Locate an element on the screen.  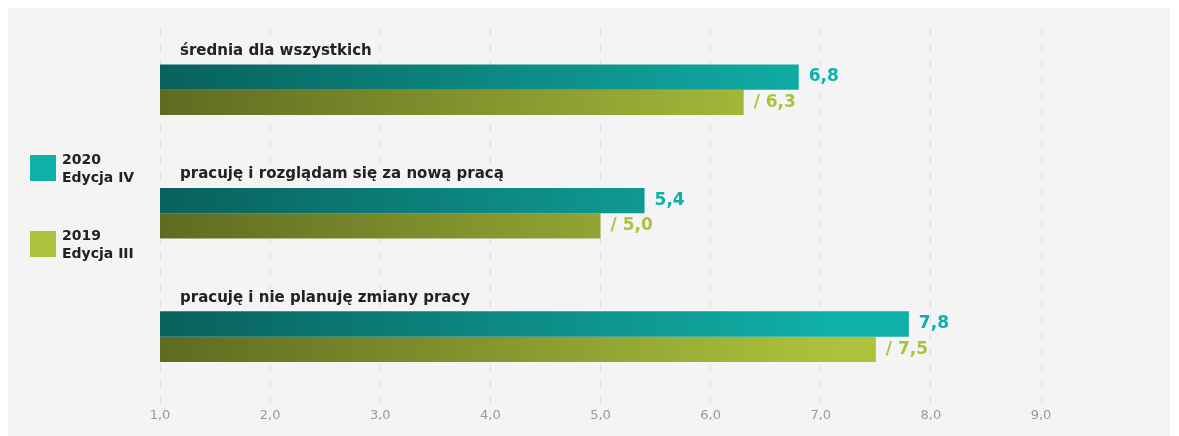
data-label: 7,8 is located at coordinates (933, 322).